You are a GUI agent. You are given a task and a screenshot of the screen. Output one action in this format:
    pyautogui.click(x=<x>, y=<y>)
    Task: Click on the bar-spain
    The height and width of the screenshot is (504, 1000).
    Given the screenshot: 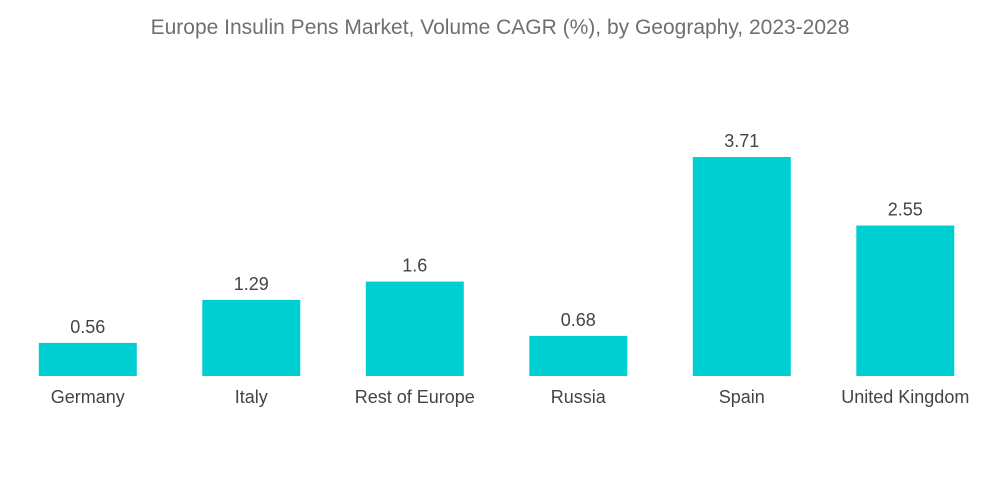 What is the action you would take?
    pyautogui.click(x=741, y=266)
    